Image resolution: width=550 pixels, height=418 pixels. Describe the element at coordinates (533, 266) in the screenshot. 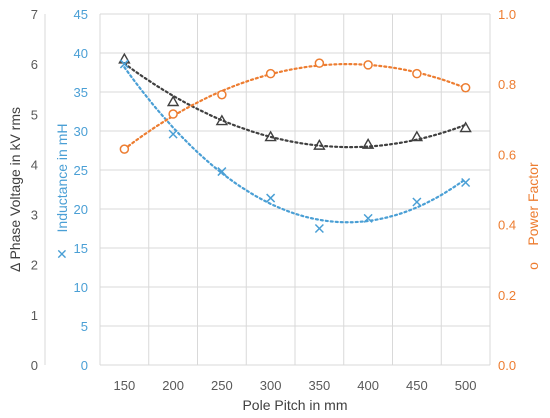

I see `power-factor-legend-marker: o` at that location.